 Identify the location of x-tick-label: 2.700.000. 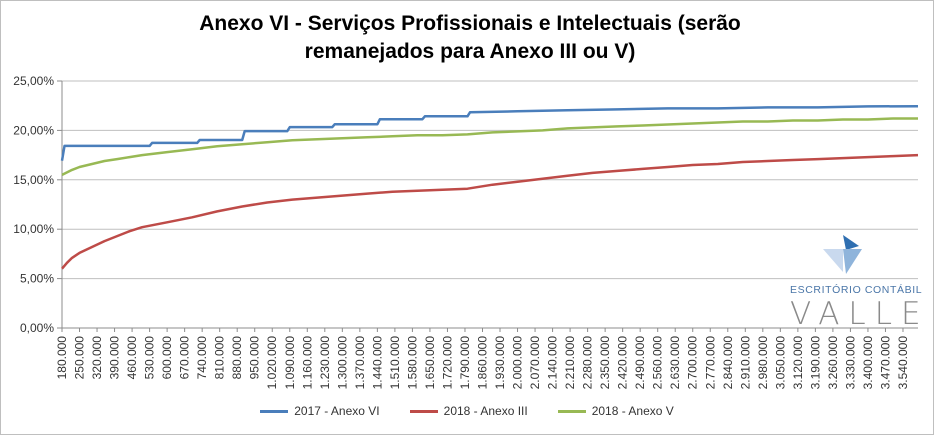
(693, 363).